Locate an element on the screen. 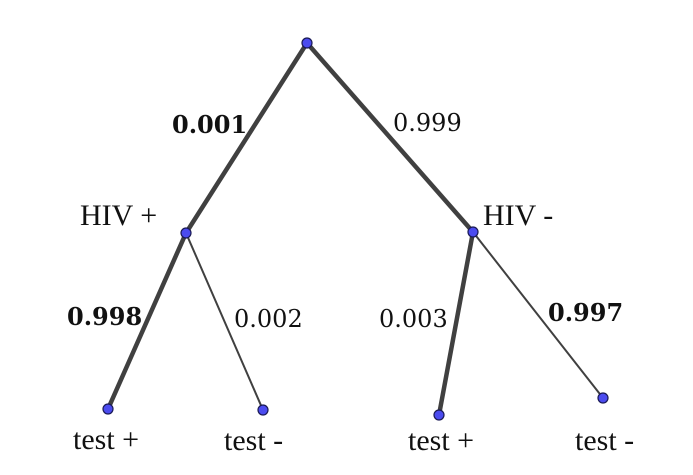 This screenshot has width=693, height=475. node-root is located at coordinates (307, 43).